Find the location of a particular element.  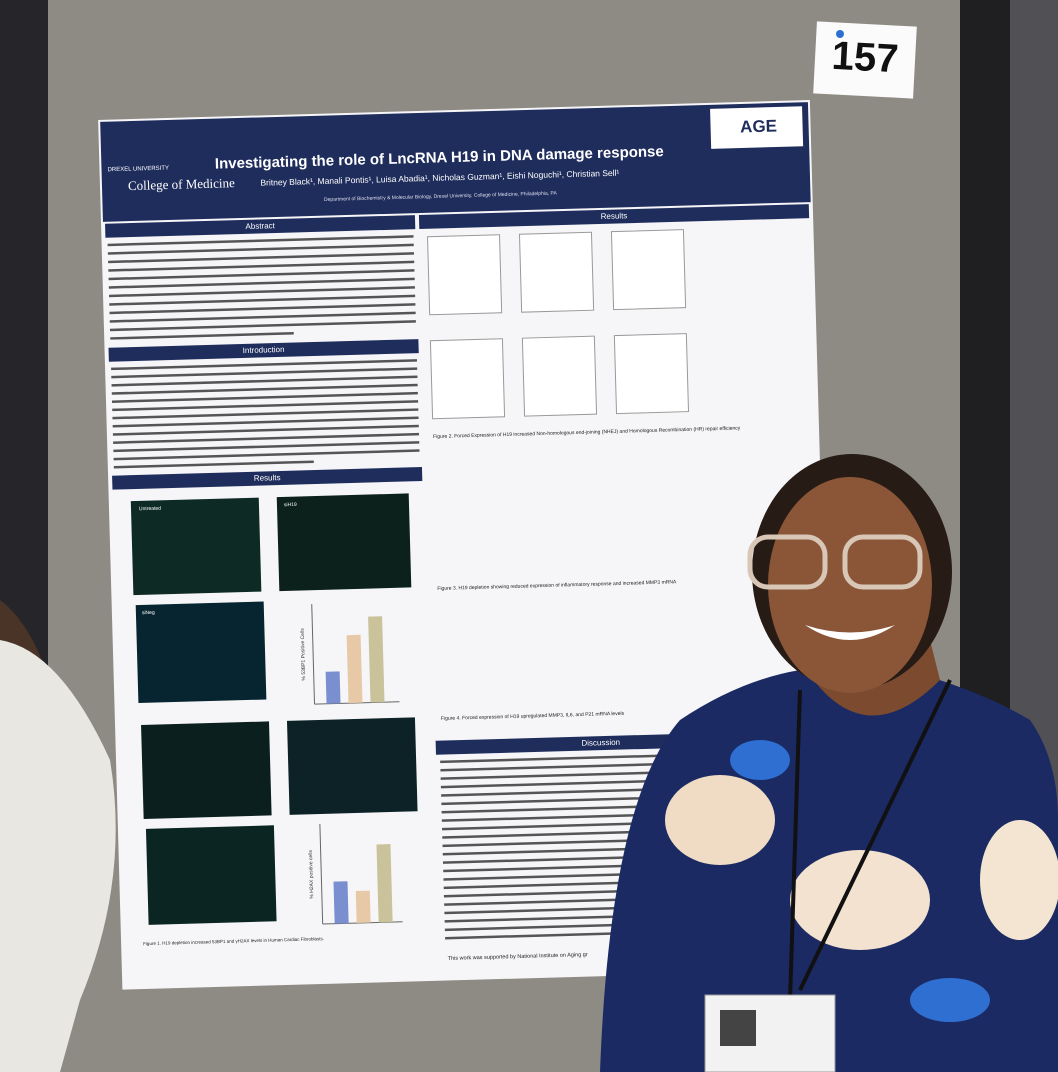

number-card: 157 is located at coordinates (865, 60).